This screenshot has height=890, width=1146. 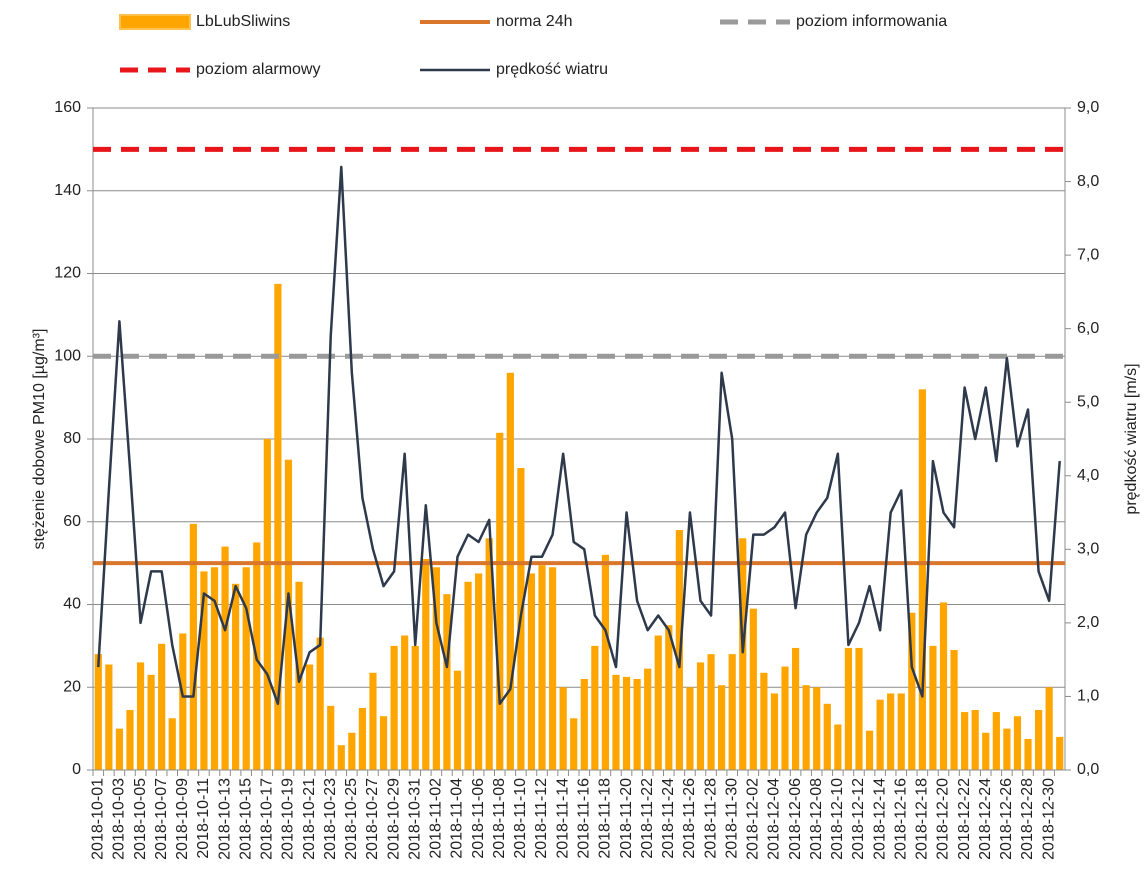 What do you see at coordinates (858, 819) in the screenshot?
I see `x-tick-label: 2018-12-12` at bounding box center [858, 819].